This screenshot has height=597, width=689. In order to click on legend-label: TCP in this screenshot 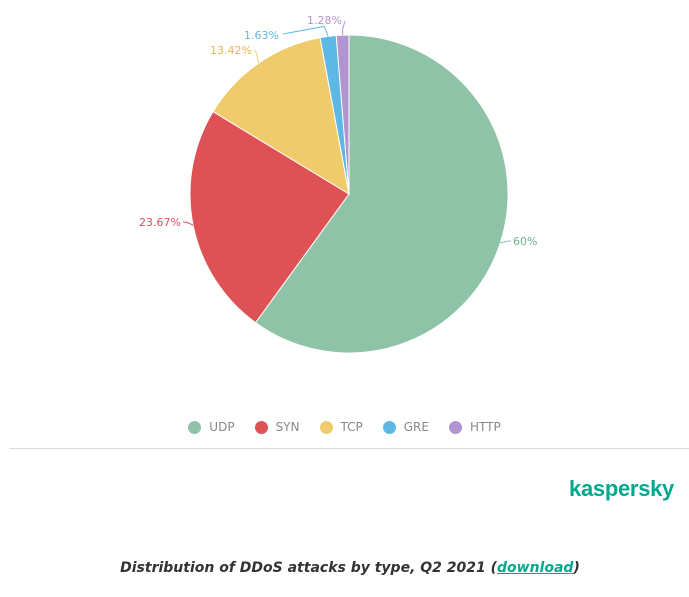, I will do `click(351, 427)`.